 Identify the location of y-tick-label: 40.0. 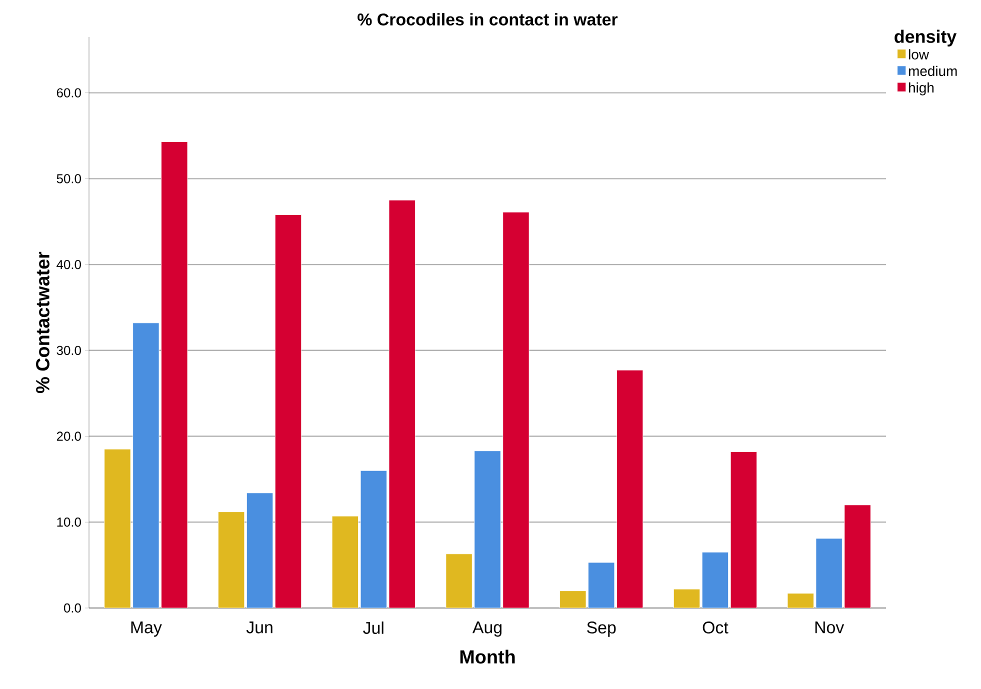
(68, 265).